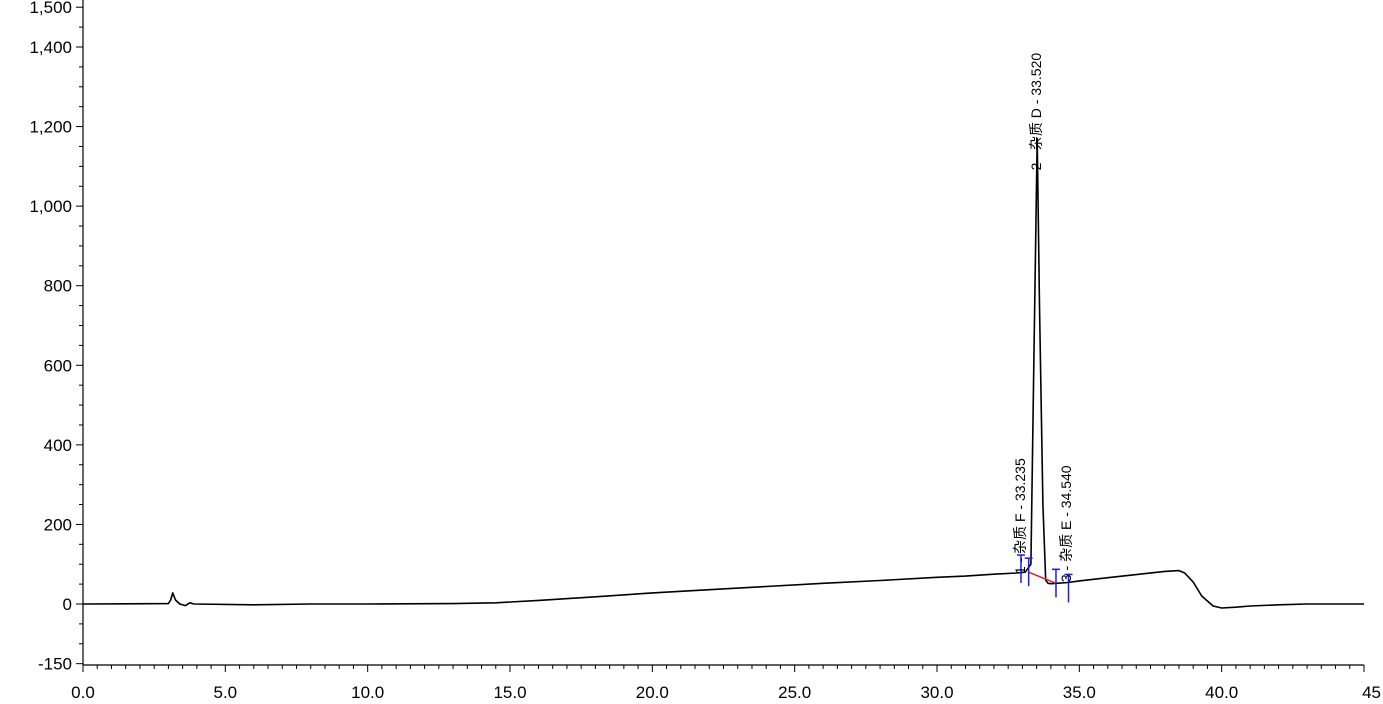  I want to click on y-tick-label: 1,500, so click(50, 8).